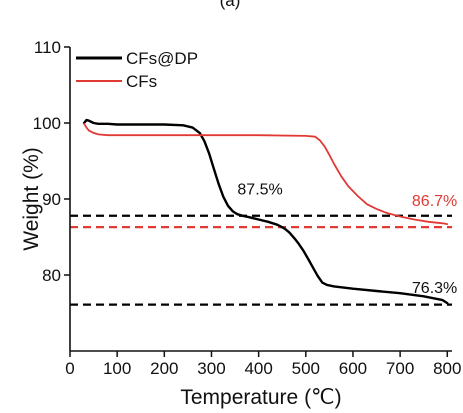  What do you see at coordinates (137, 70) in the screenshot?
I see `legend: CFs@DP CFs` at bounding box center [137, 70].